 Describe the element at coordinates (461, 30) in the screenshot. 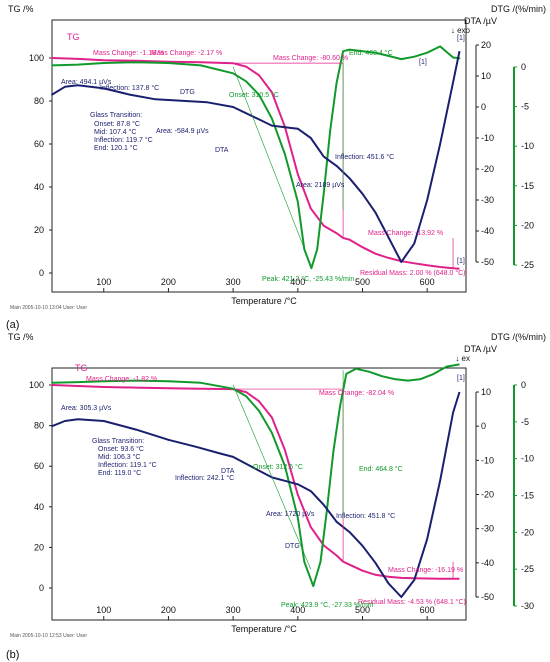

I see `exo-label: ↓ exo` at that location.